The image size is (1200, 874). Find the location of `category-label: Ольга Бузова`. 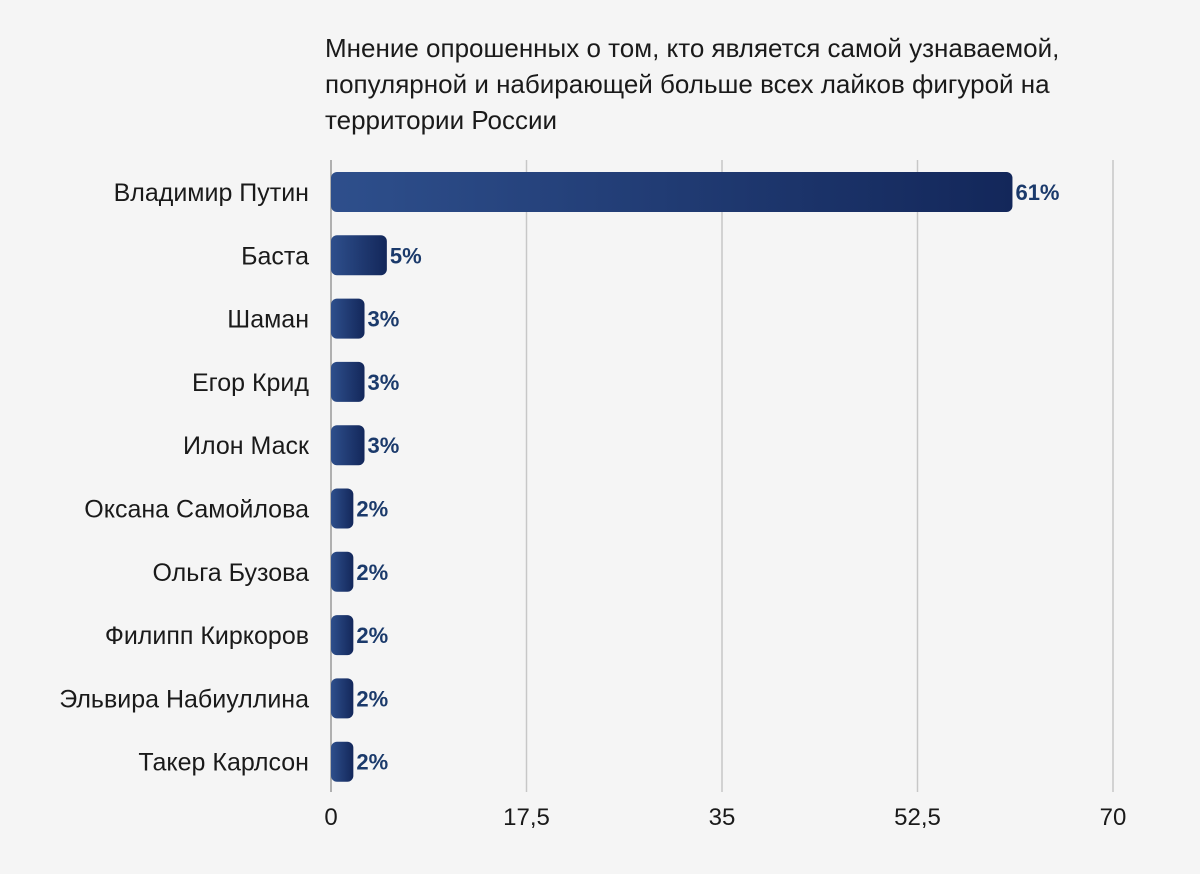

category-label: Ольга Бузова is located at coordinates (230, 573).